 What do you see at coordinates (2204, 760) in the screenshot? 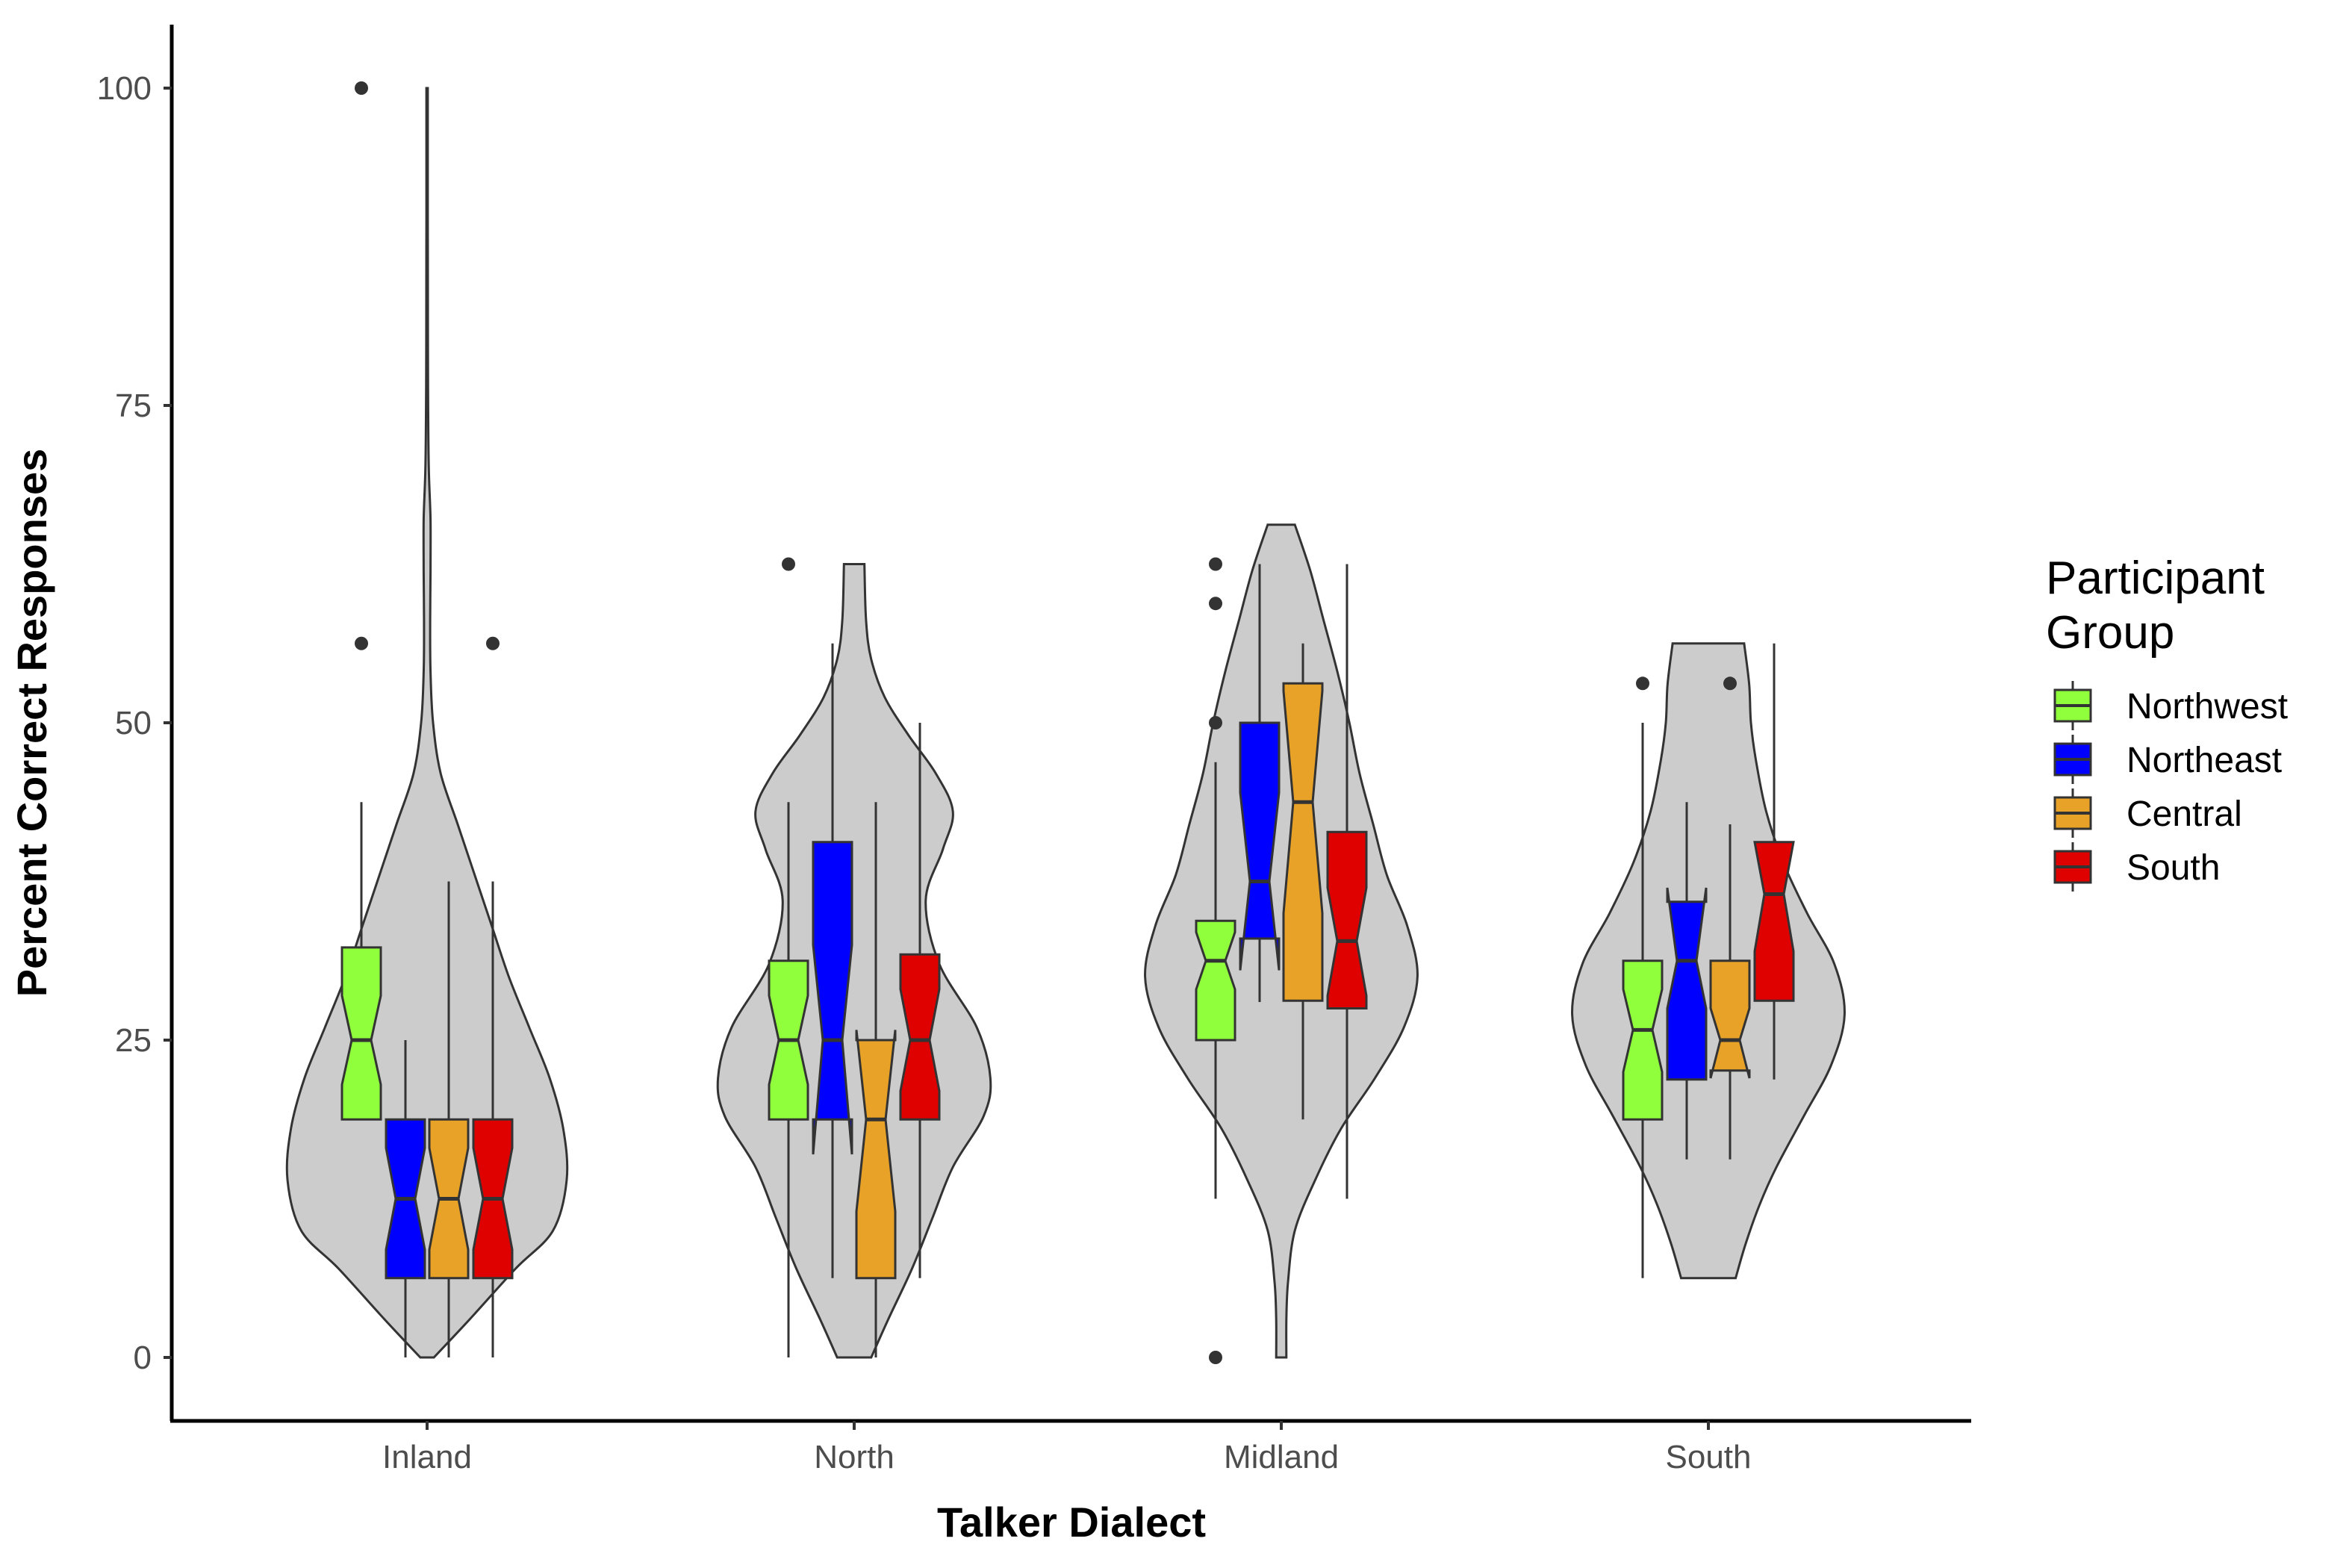
I see `legend-label: Northeast` at bounding box center [2204, 760].